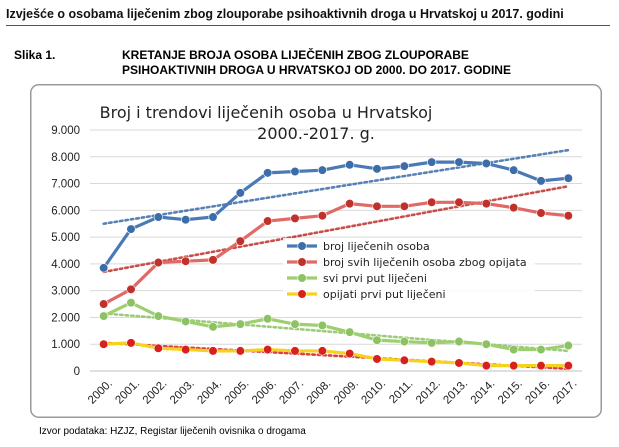 The image size is (619, 447). Describe the element at coordinates (65, 265) in the screenshot. I see `y-tick-label: 4.000` at that location.